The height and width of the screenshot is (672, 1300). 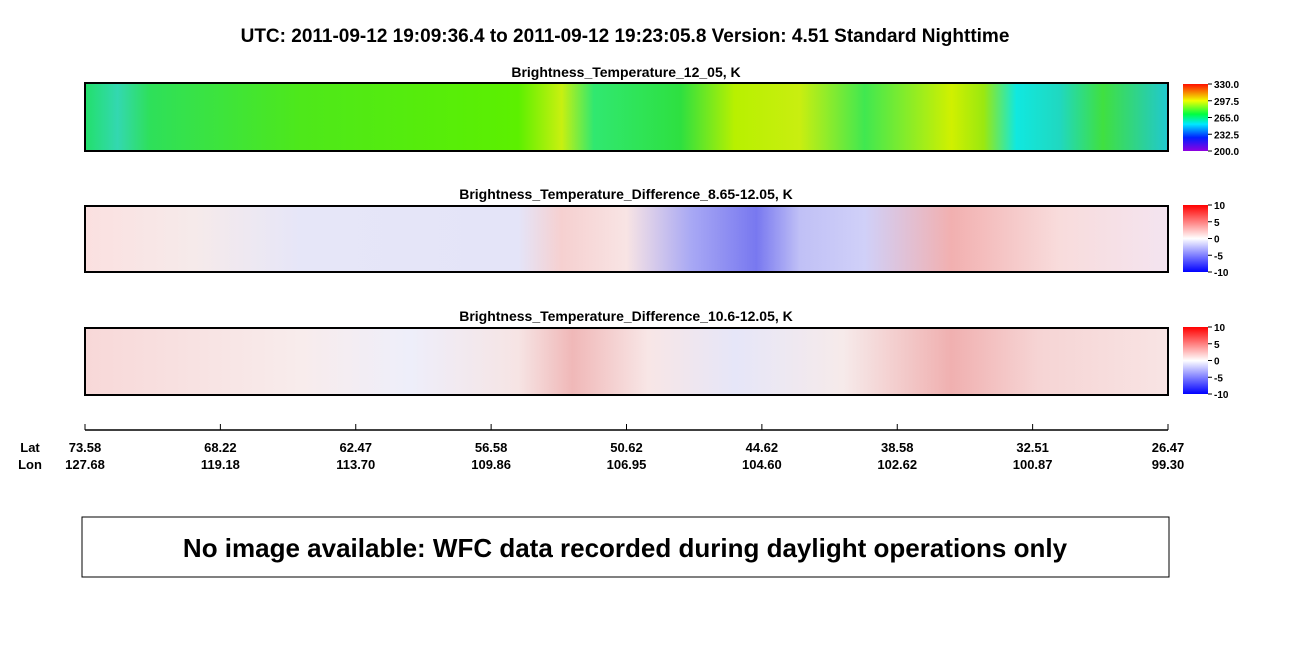 I want to click on lat-tick-label: 68.22, so click(x=220, y=447).